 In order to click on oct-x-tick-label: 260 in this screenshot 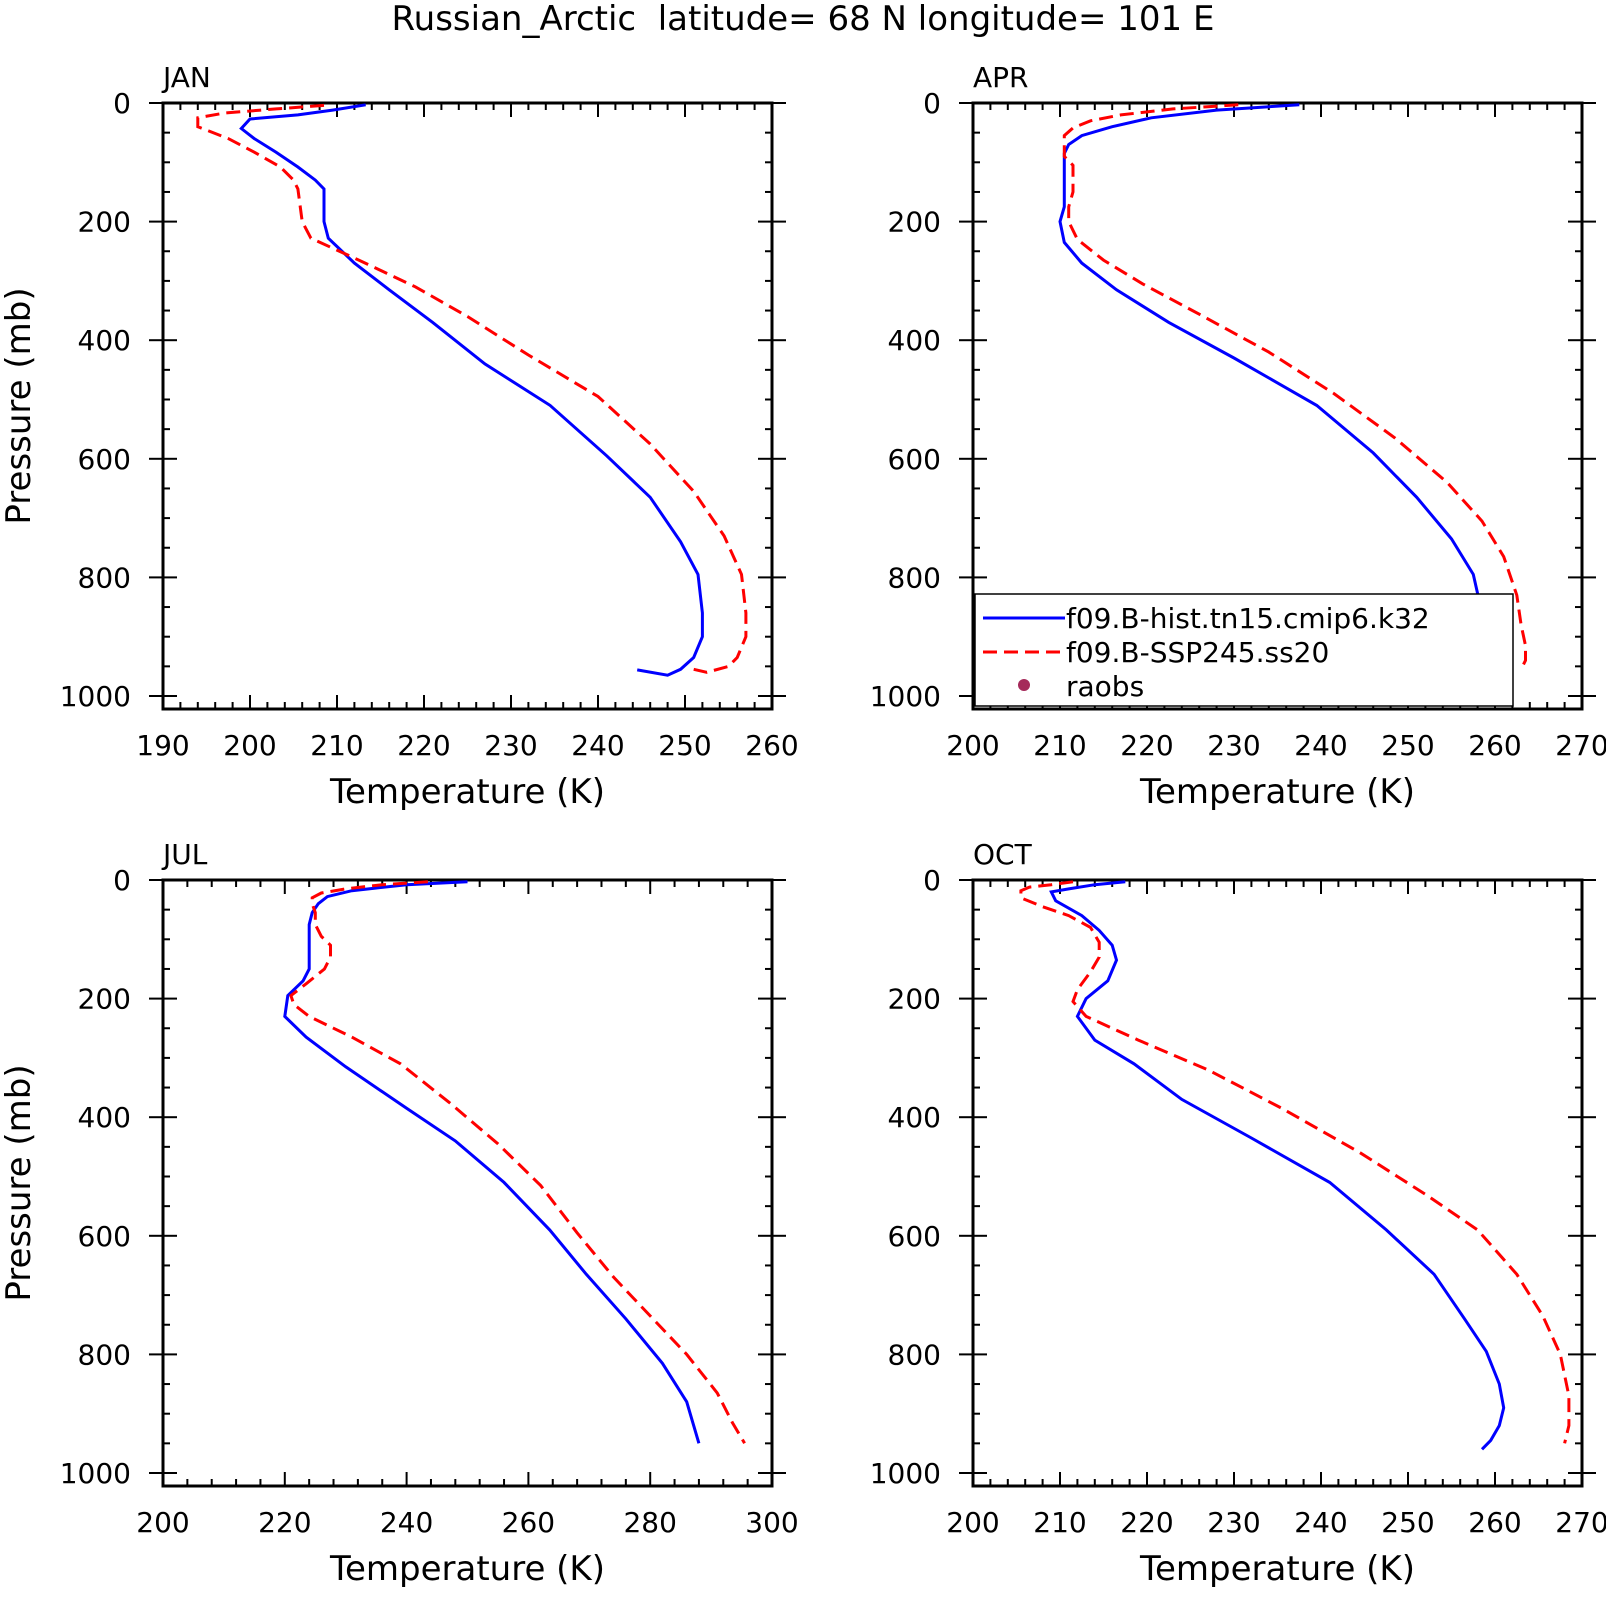, I will do `click(1494, 1522)`.